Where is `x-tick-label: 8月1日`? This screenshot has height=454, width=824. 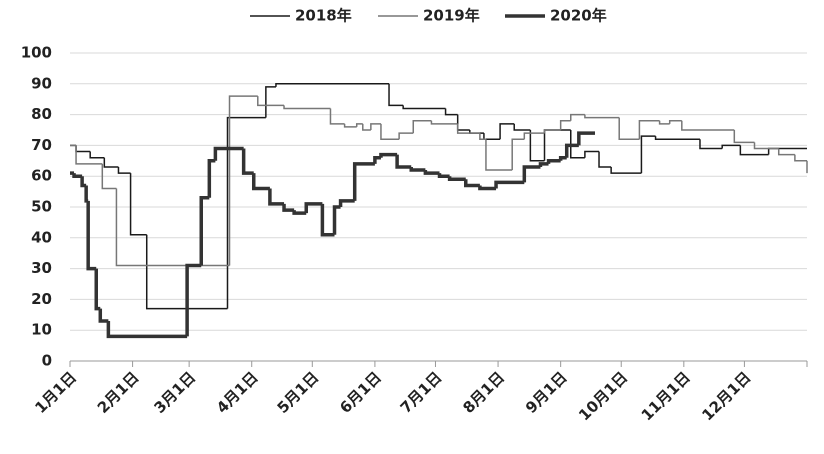
x-tick-label: 8月1日 is located at coordinates (483, 392).